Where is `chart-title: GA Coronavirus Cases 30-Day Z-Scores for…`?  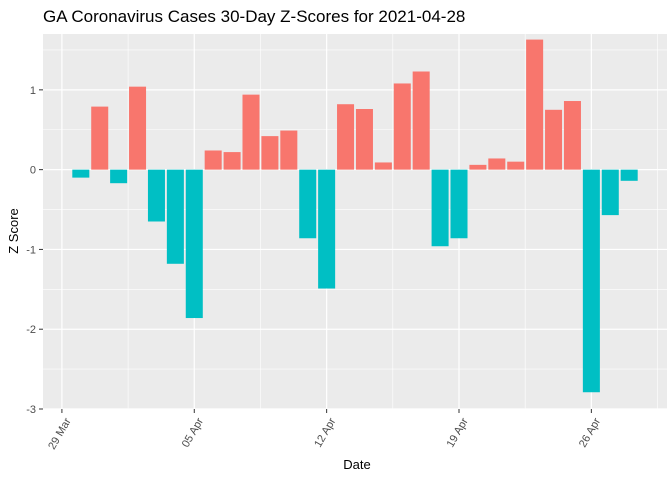
chart-title: GA Coronavirus Cases 30-Day Z-Scores for… is located at coordinates (254, 16).